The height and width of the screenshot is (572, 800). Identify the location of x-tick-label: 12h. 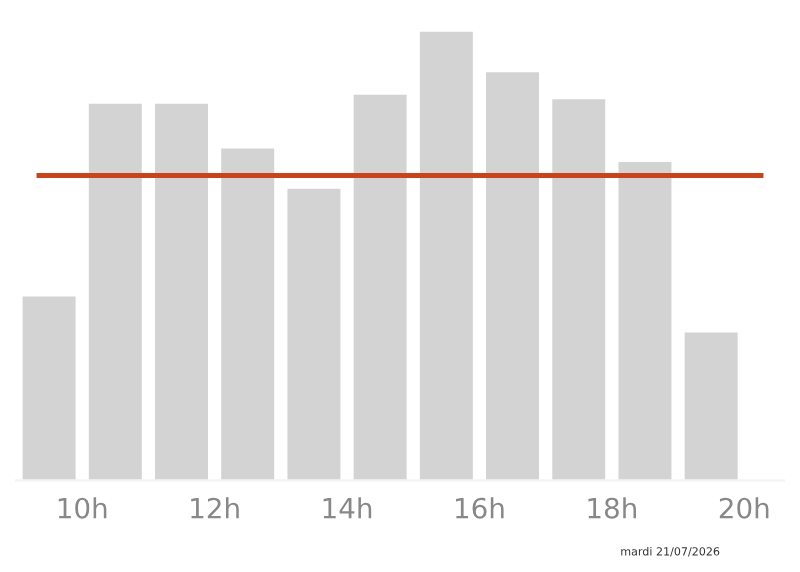
(215, 508).